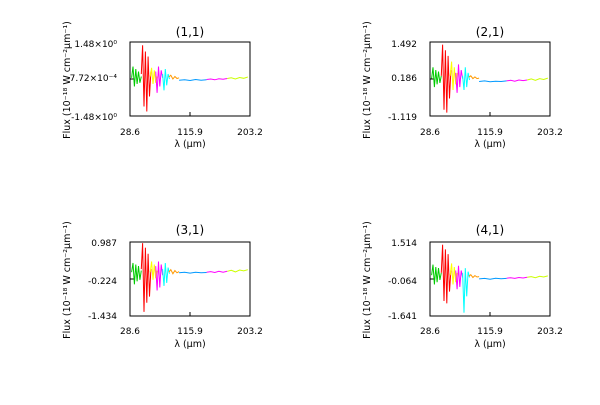 Image resolution: width=600 pixels, height=405 pixels. Describe the element at coordinates (402, 317) in the screenshot. I see `y-tick-label-bottom: -1.641` at that location.